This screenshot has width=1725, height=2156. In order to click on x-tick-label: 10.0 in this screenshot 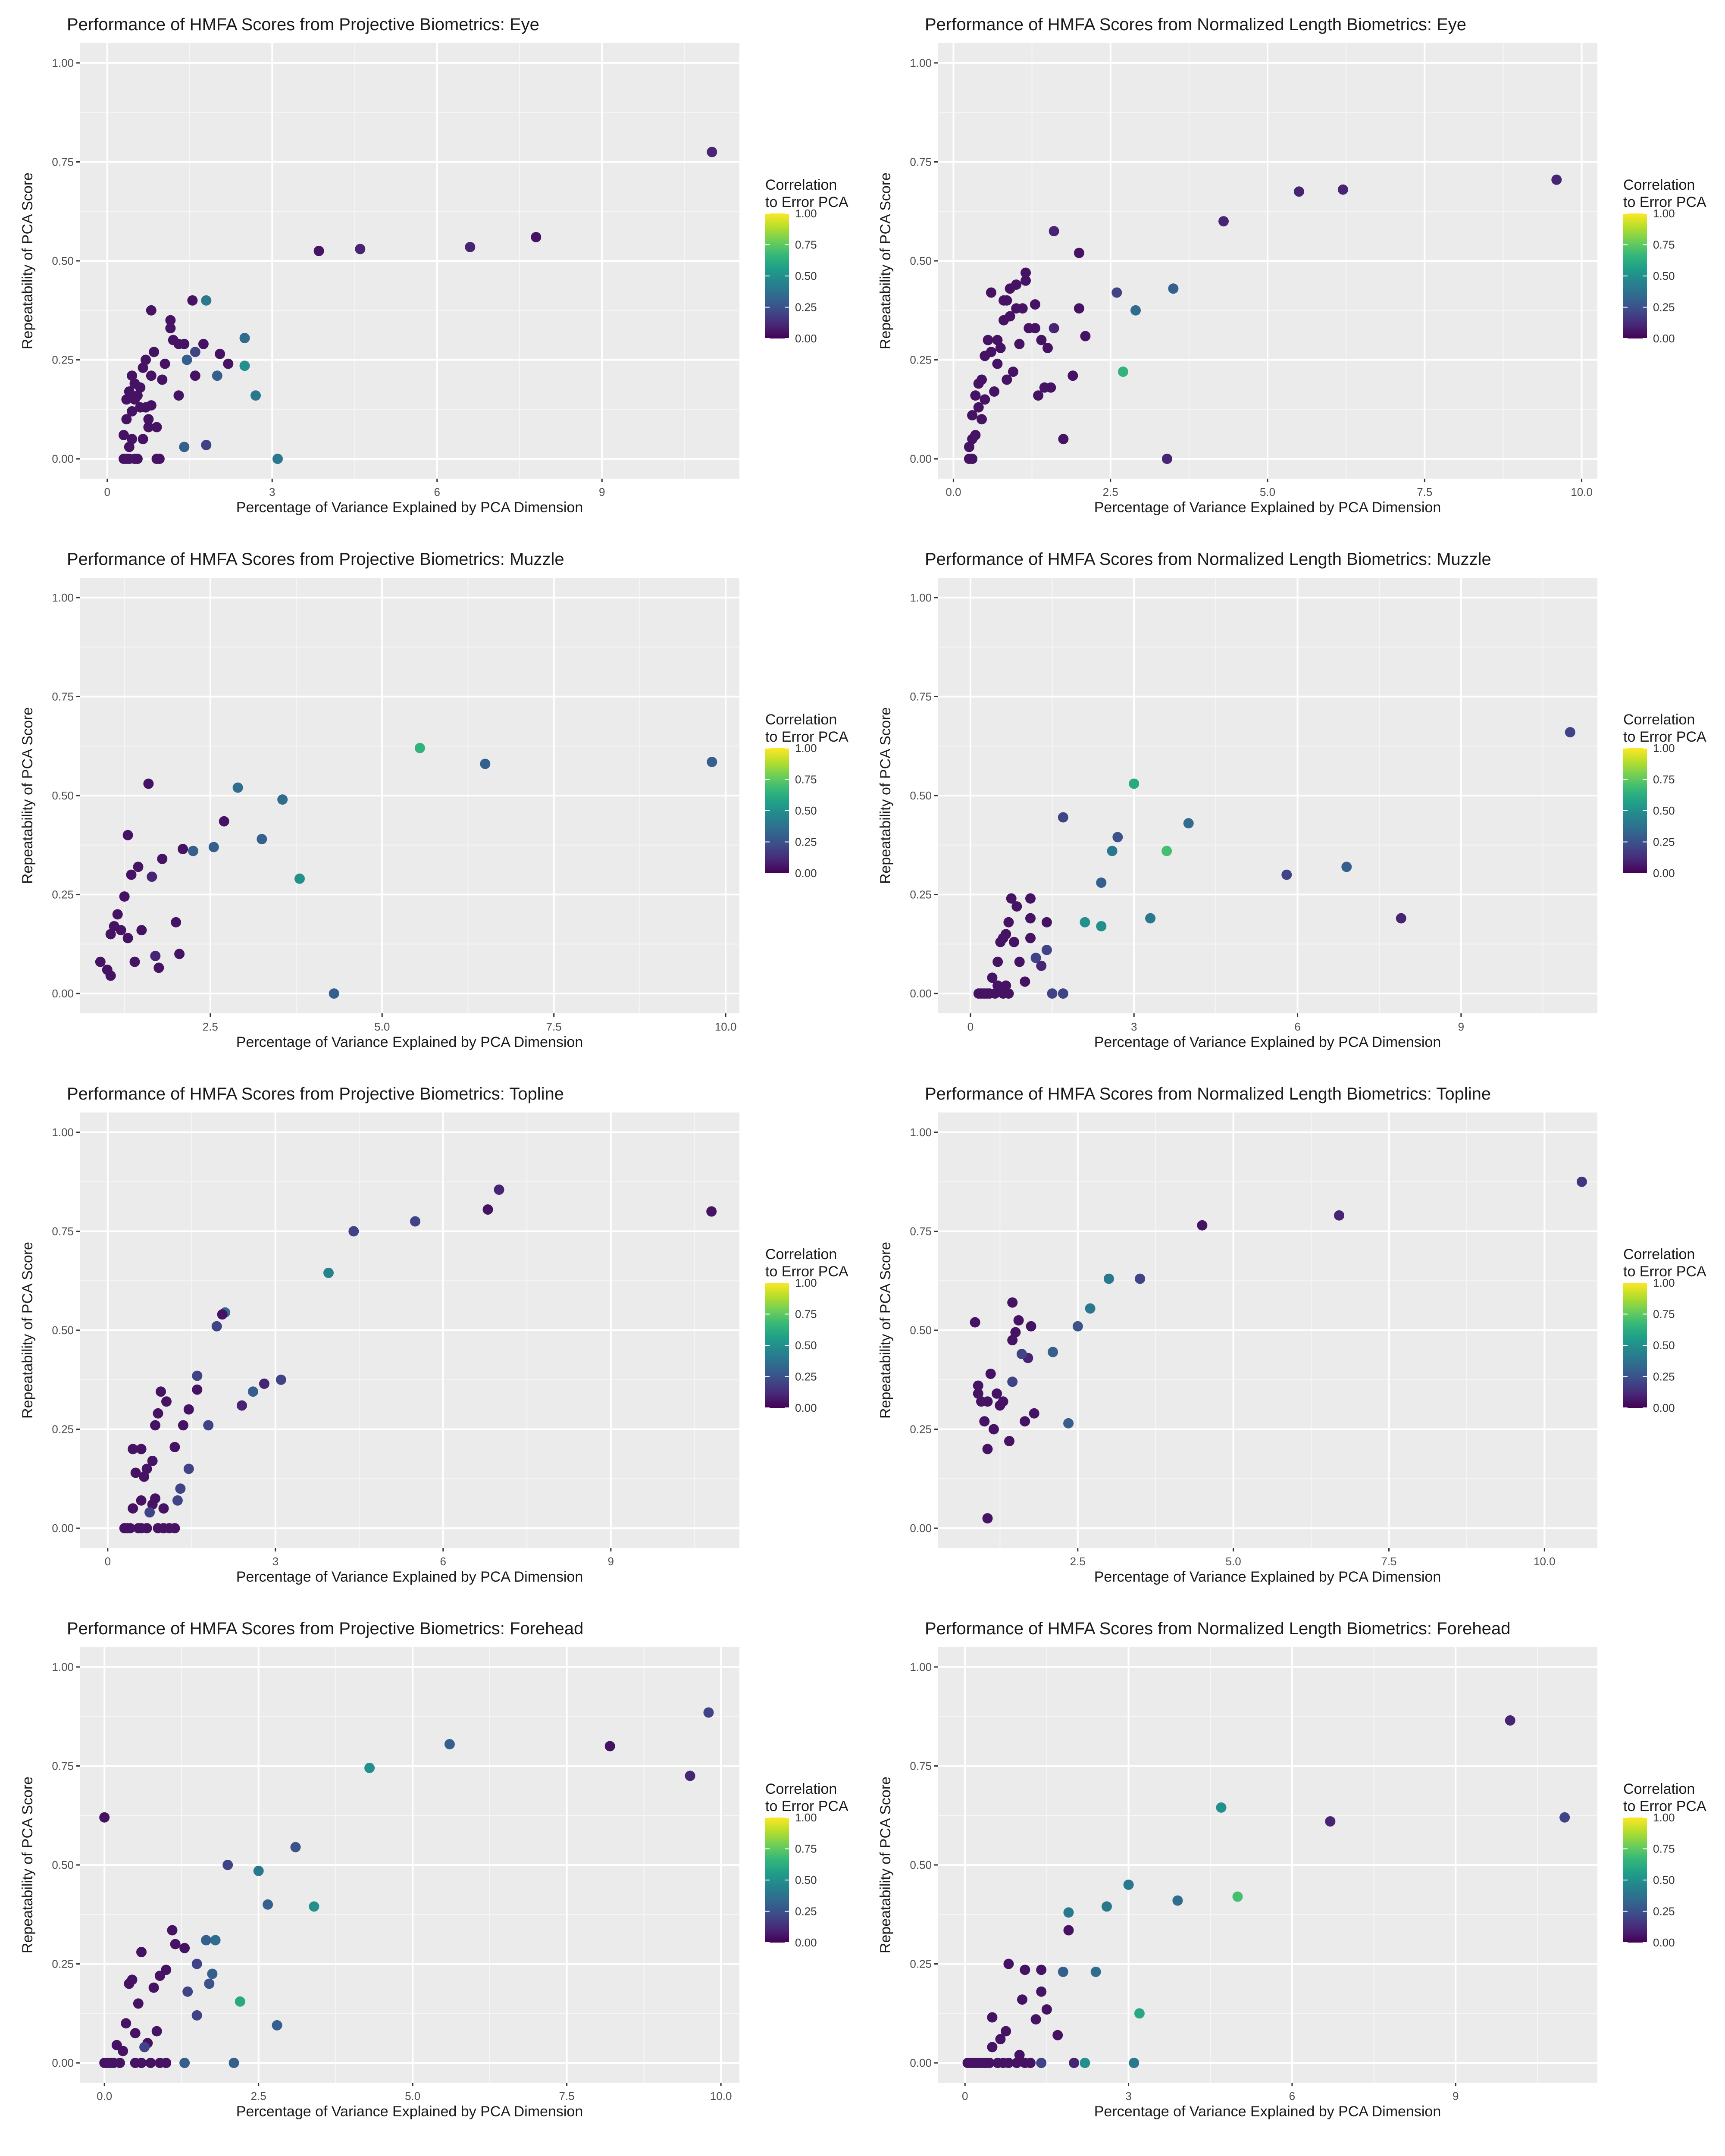, I will do `click(726, 1026)`.